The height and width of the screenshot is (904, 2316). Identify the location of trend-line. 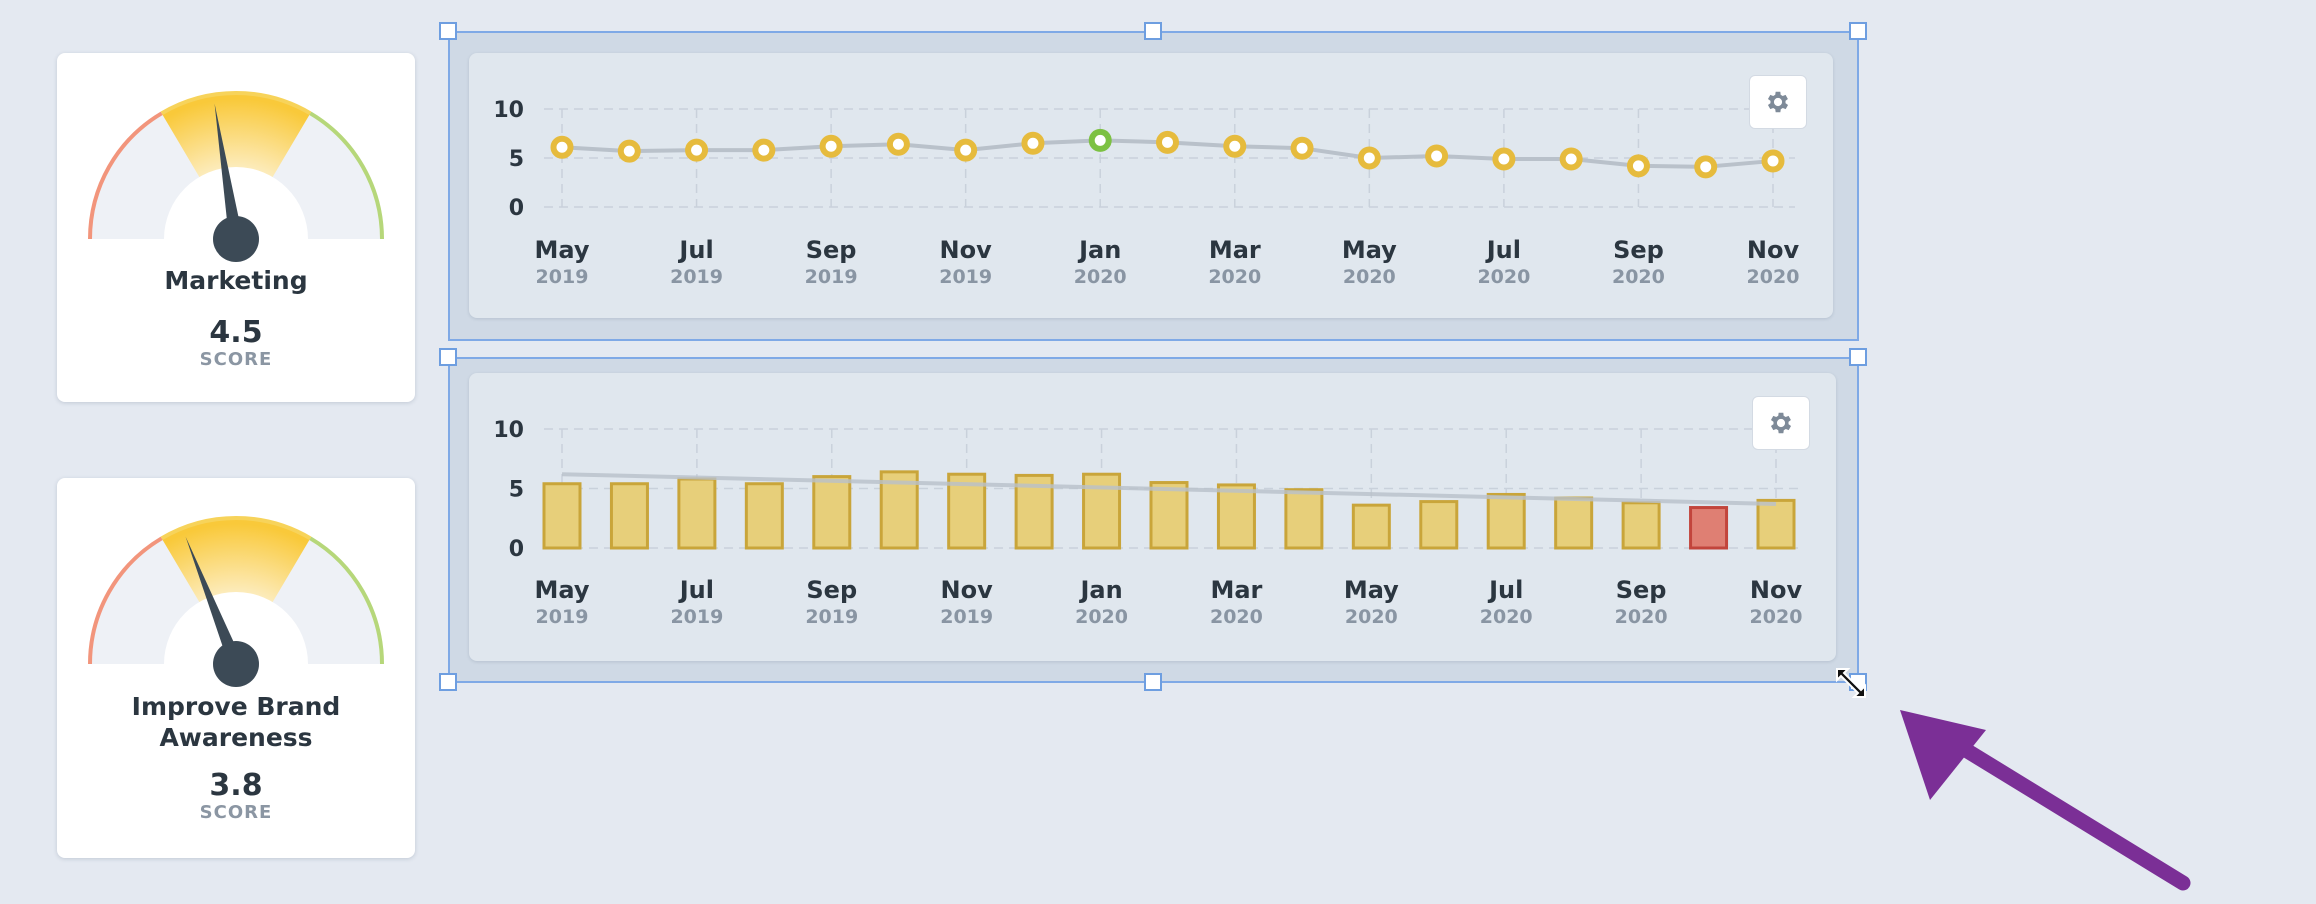
(1169, 489).